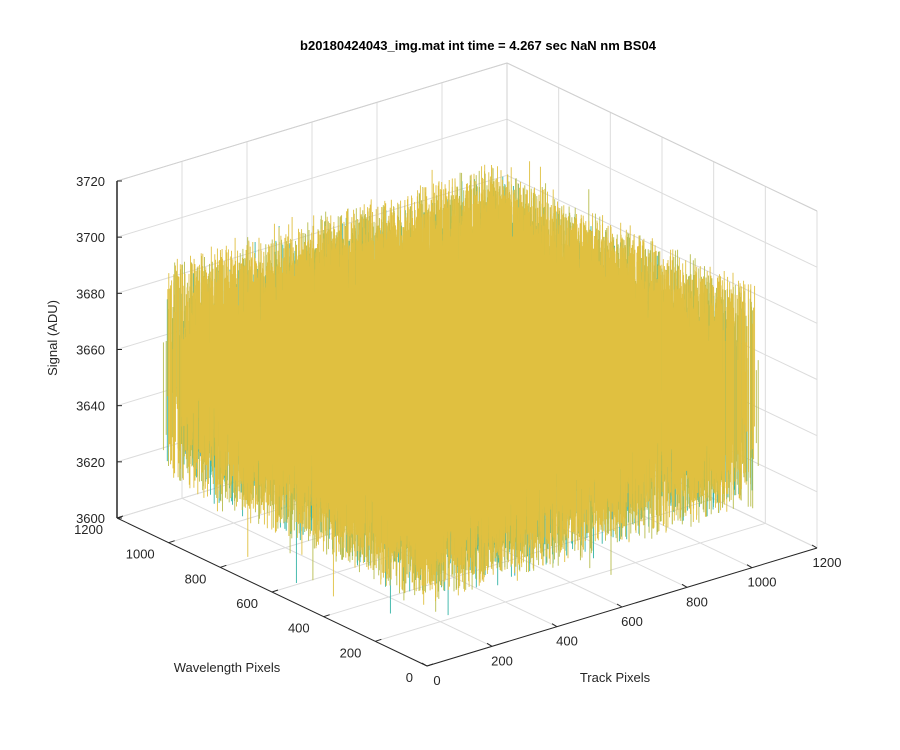 The image size is (900, 750). What do you see at coordinates (567, 641) in the screenshot?
I see `x-tick-label: 400` at bounding box center [567, 641].